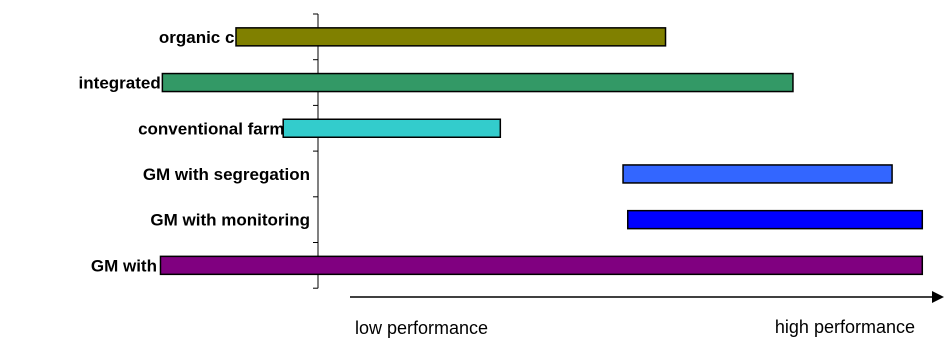 This screenshot has width=944, height=347. Describe the element at coordinates (647, 314) in the screenshot. I see `performance-axis: low performance high performance` at that location.